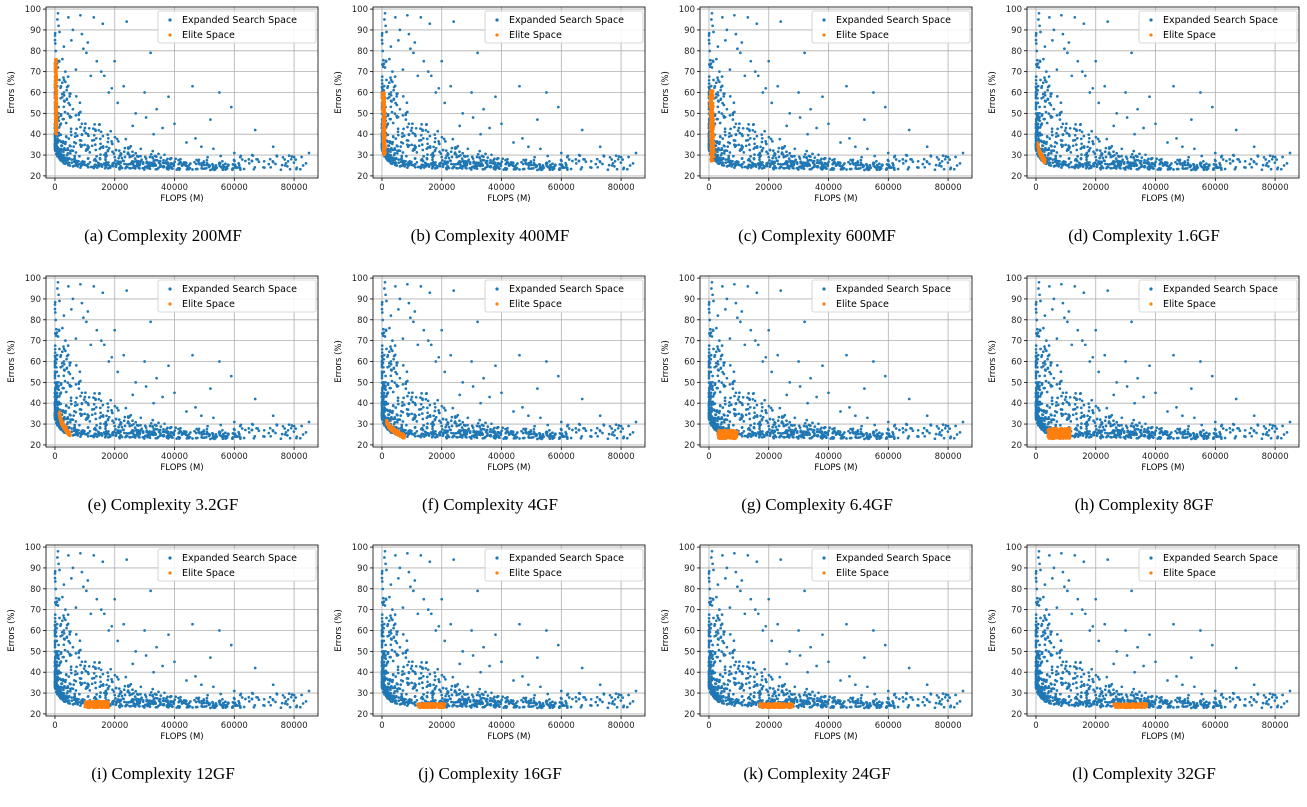  What do you see at coordinates (1016, 114) in the screenshot?
I see `y-tick-label: 50` at bounding box center [1016, 114].